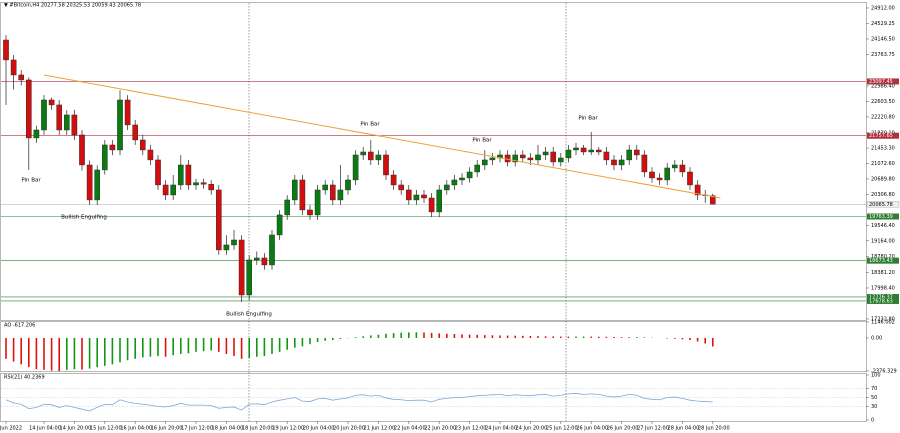  Describe the element at coordinates (562, 429) in the screenshot. I see `x-tick-label: 25 Jun 12:00` at that location.